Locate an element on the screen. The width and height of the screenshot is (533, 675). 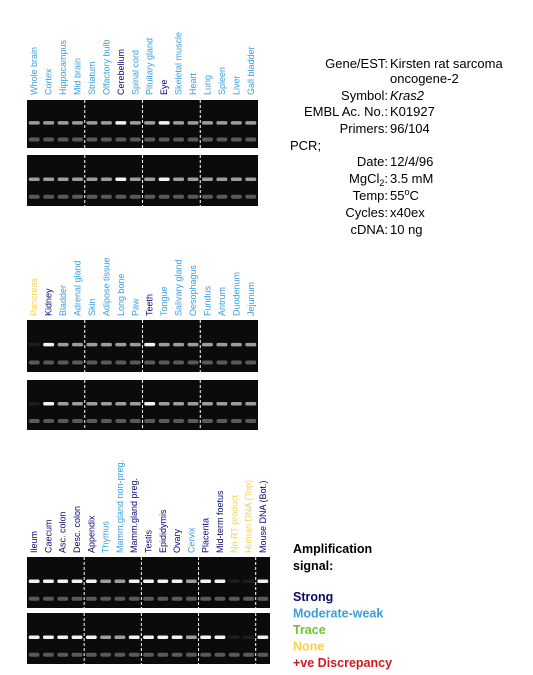
lane-label: Mid brain is located at coordinates (78, 76).